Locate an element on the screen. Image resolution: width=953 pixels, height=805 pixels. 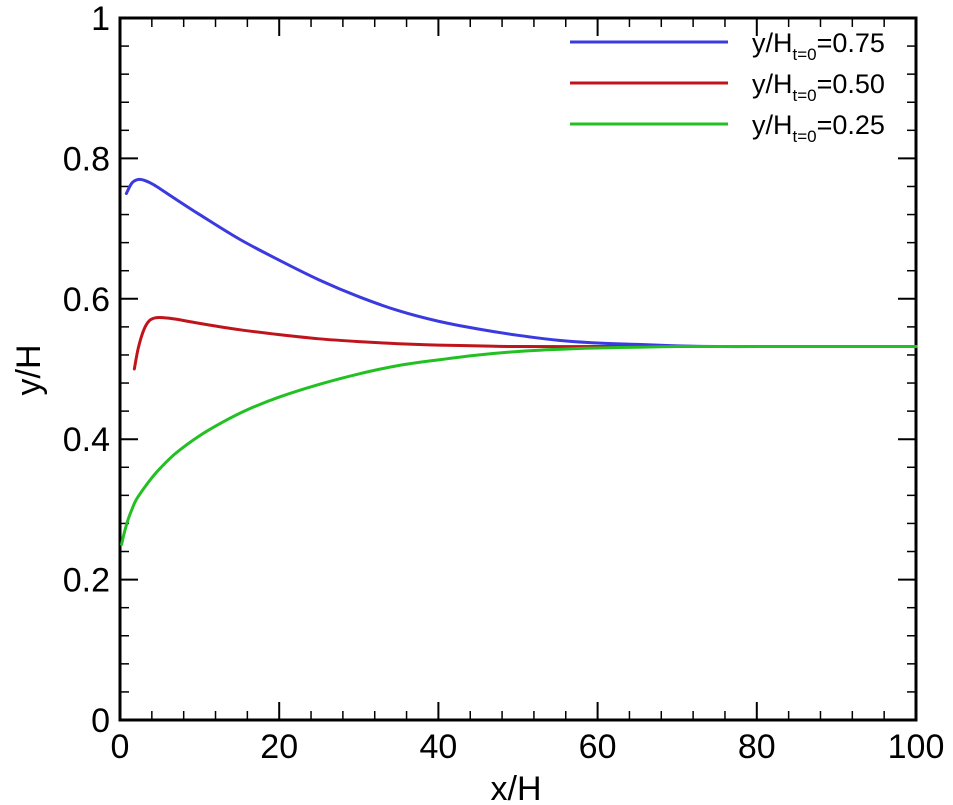
legend-entry-3: y/Ht=0=0.25 is located at coordinates (818, 128).